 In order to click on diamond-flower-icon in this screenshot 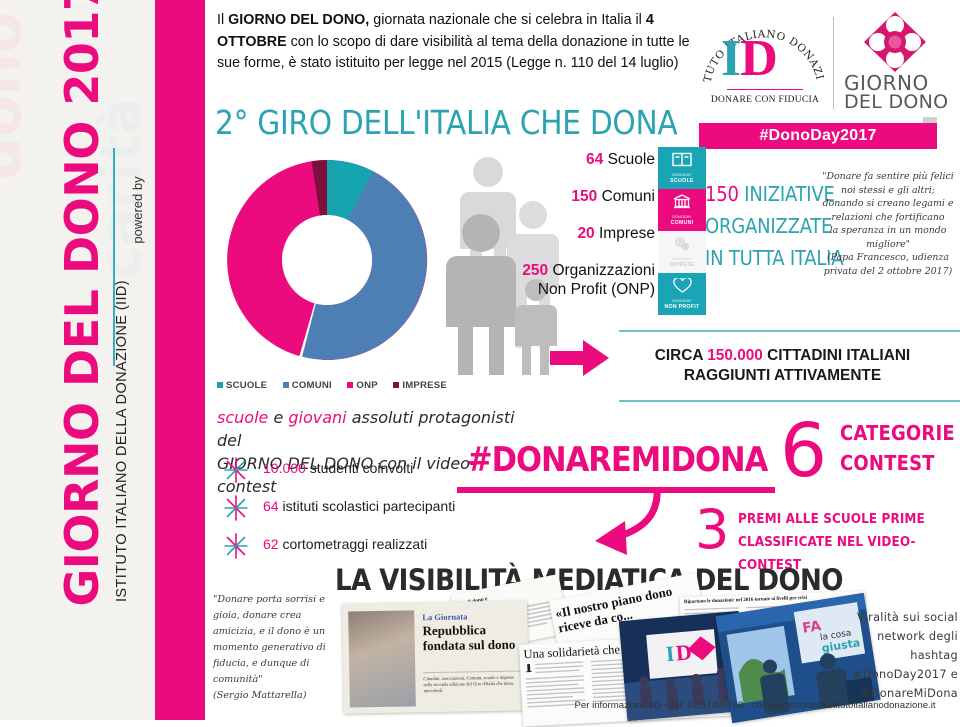, I will do `click(895, 42)`.